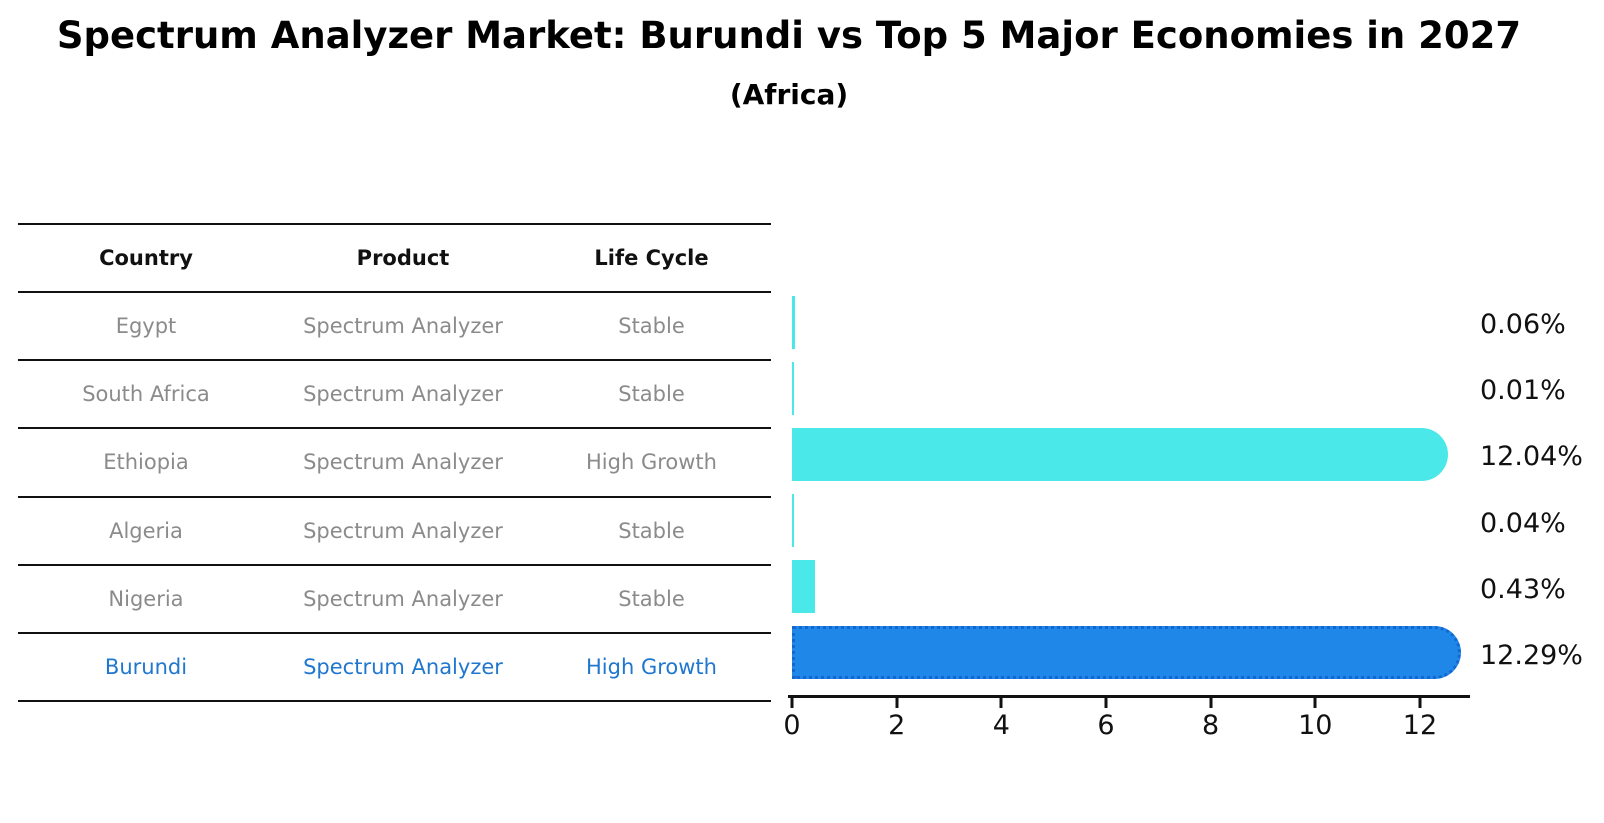 Image resolution: width=1604 pixels, height=823 pixels. What do you see at coordinates (1211, 725) in the screenshot?
I see `x-tick-label-8: 8` at bounding box center [1211, 725].